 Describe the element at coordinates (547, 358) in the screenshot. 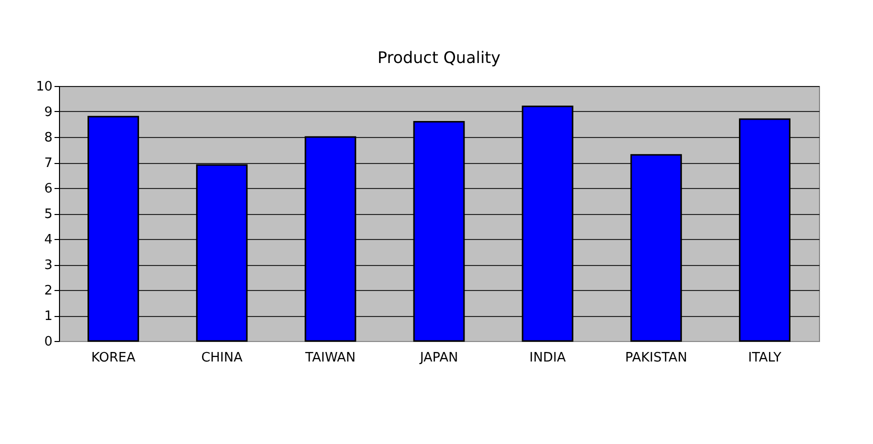

I see `x-tick-label: INDIA` at that location.